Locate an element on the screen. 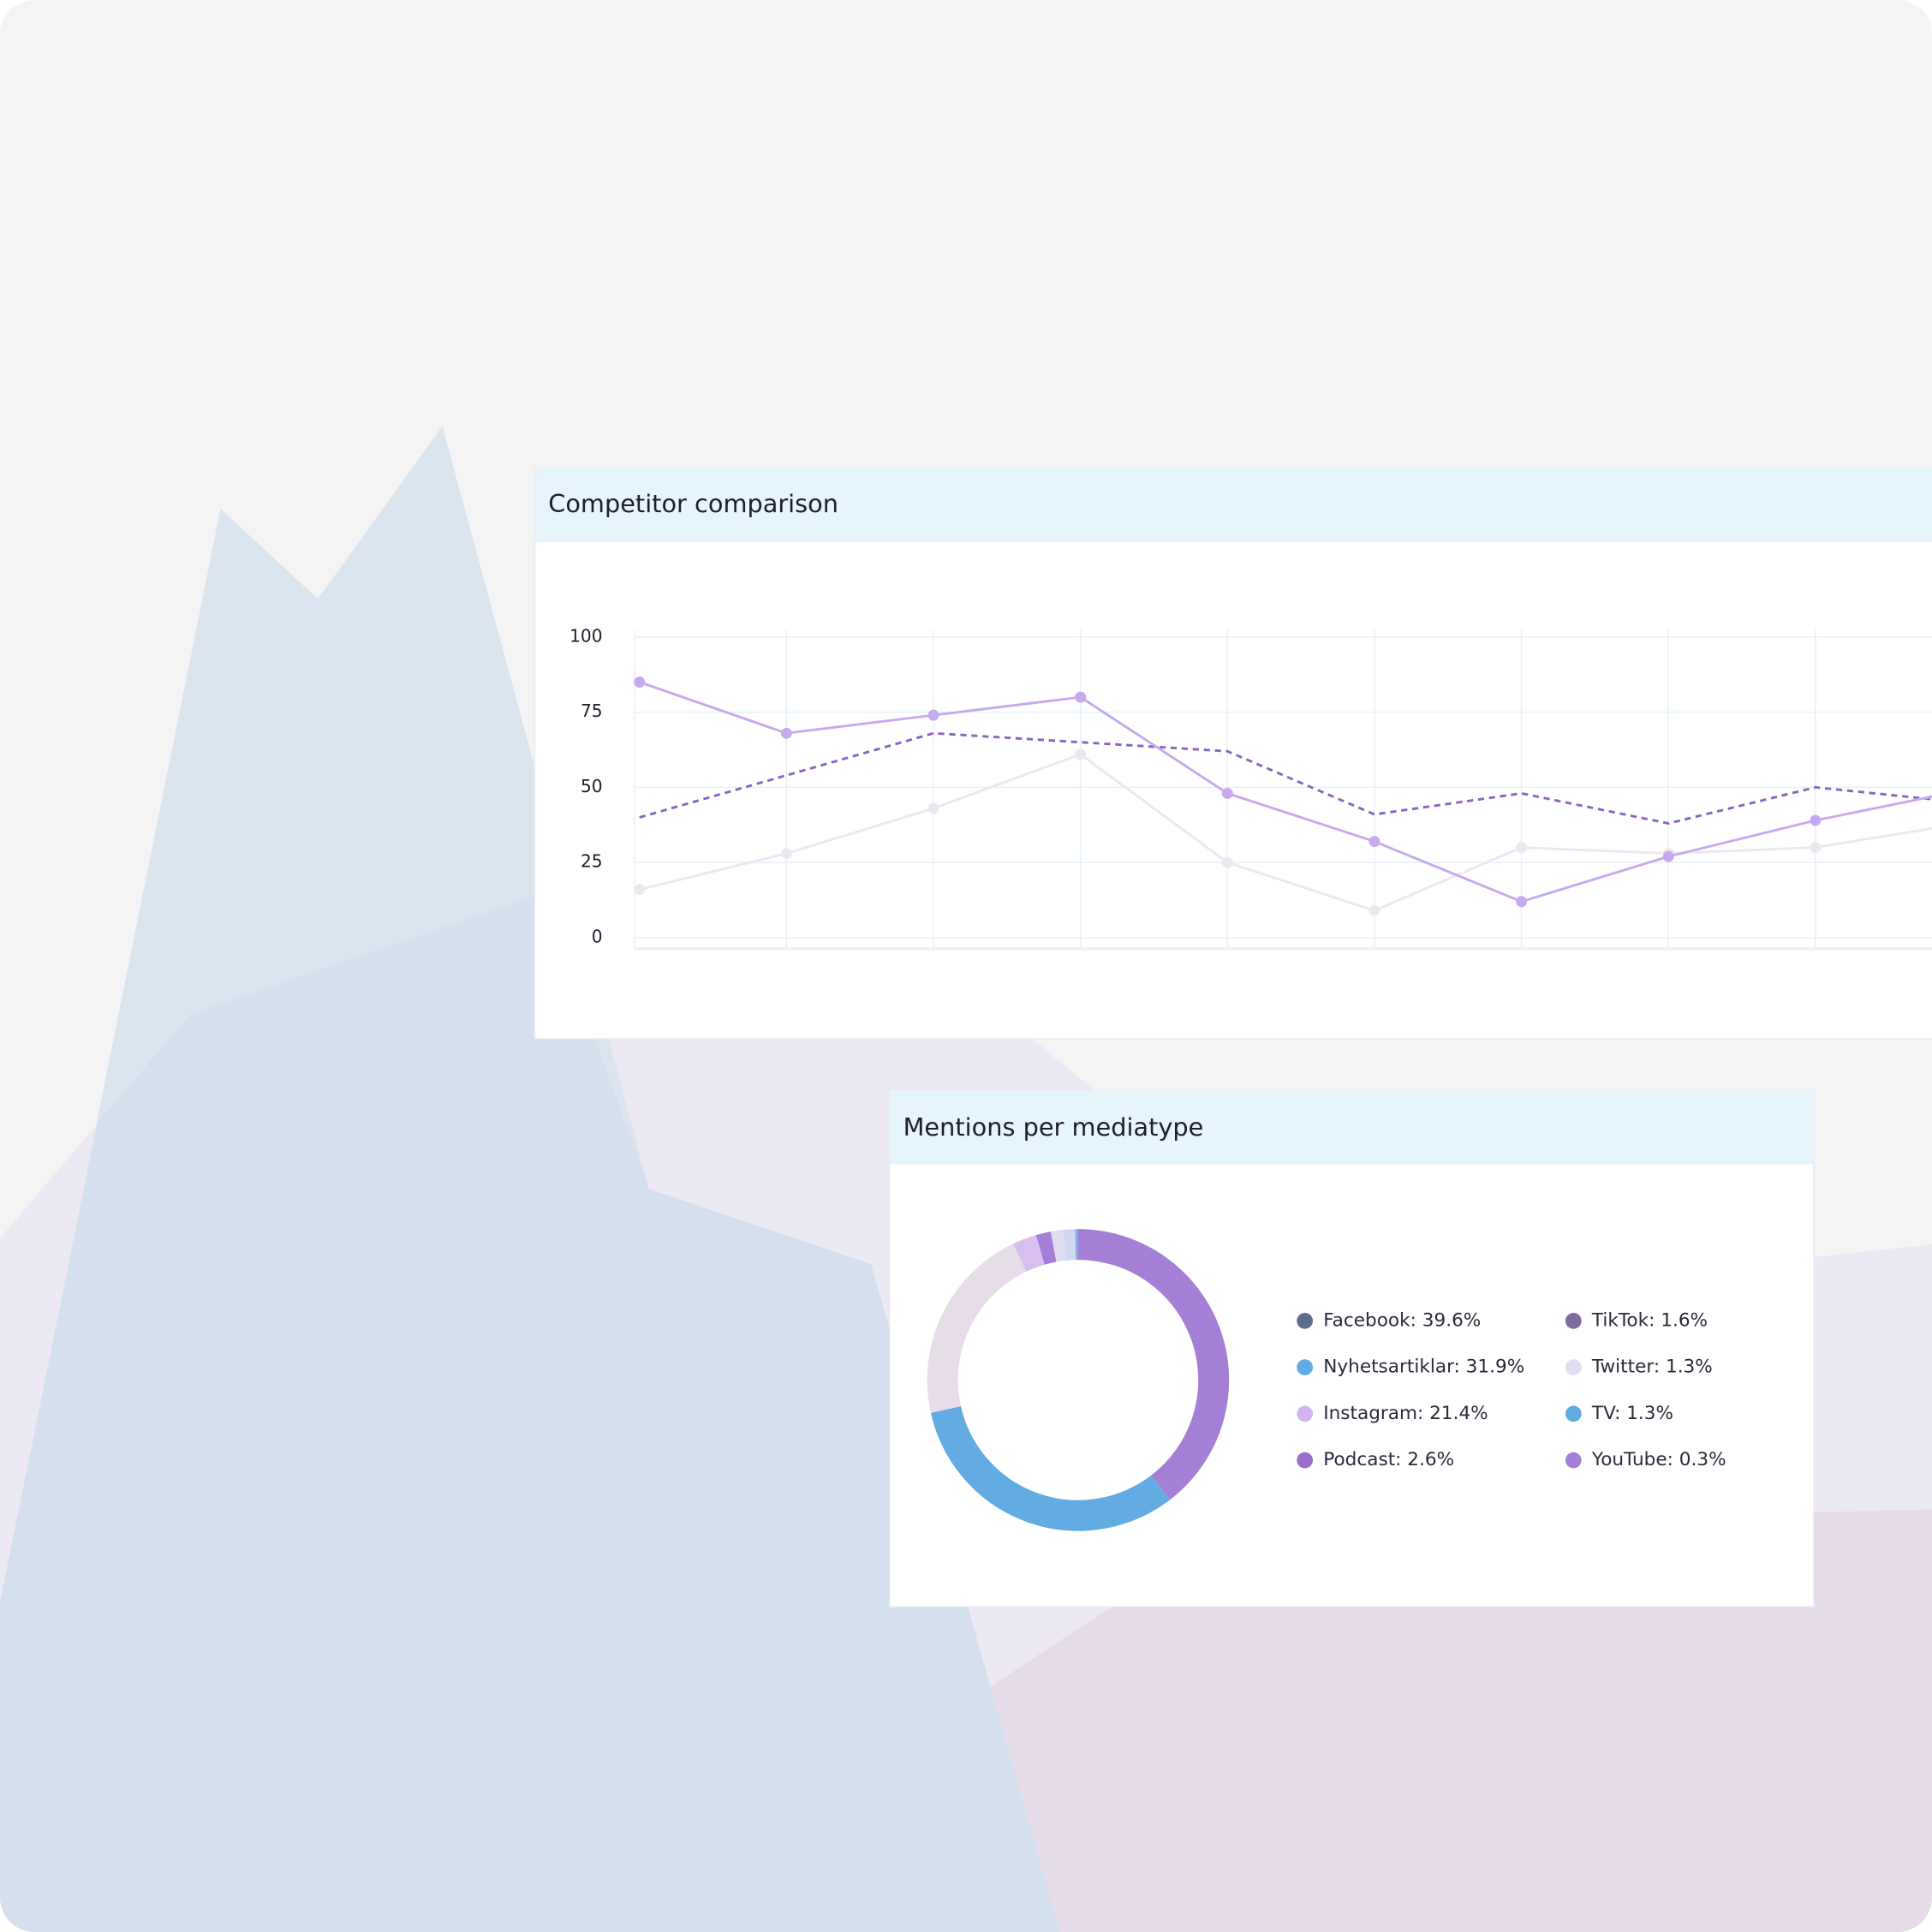 The image size is (1932, 1932). line-chart: 0 25 50 75 100 is located at coordinates (1250, 788).